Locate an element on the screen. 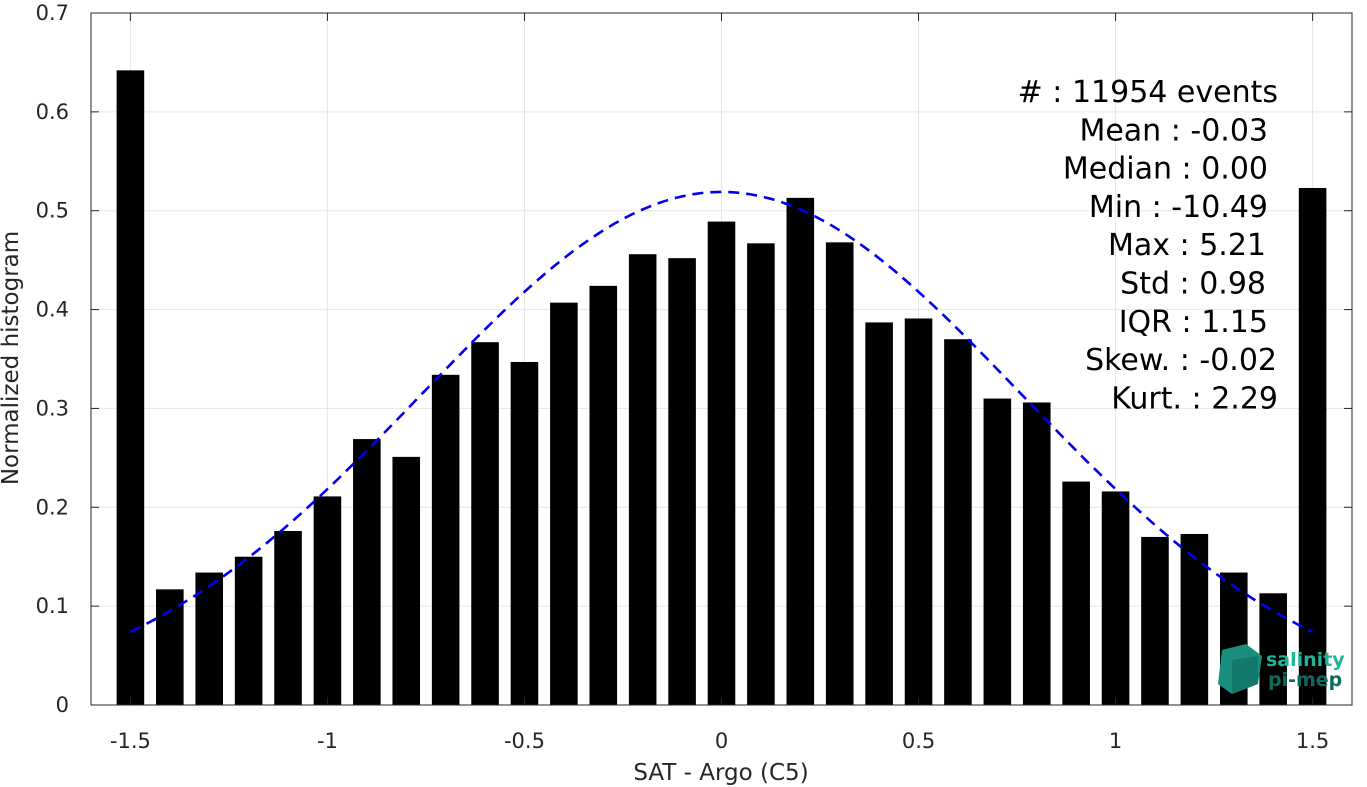  x-tick-label: -1.5 is located at coordinates (130, 741).